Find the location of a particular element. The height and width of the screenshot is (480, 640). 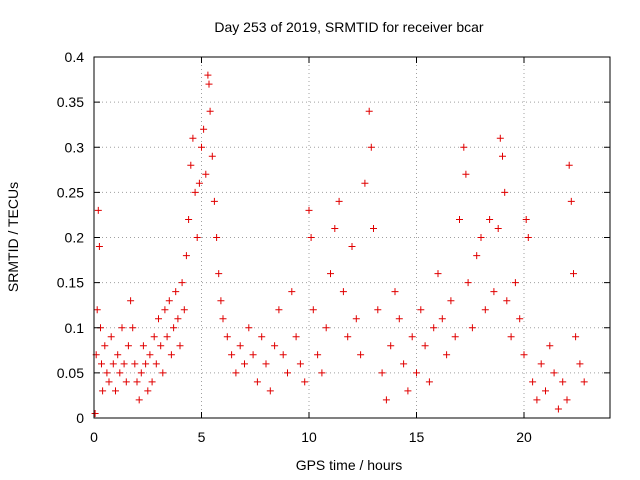

y-tick-label: 0.1 is located at coordinates (75, 328).